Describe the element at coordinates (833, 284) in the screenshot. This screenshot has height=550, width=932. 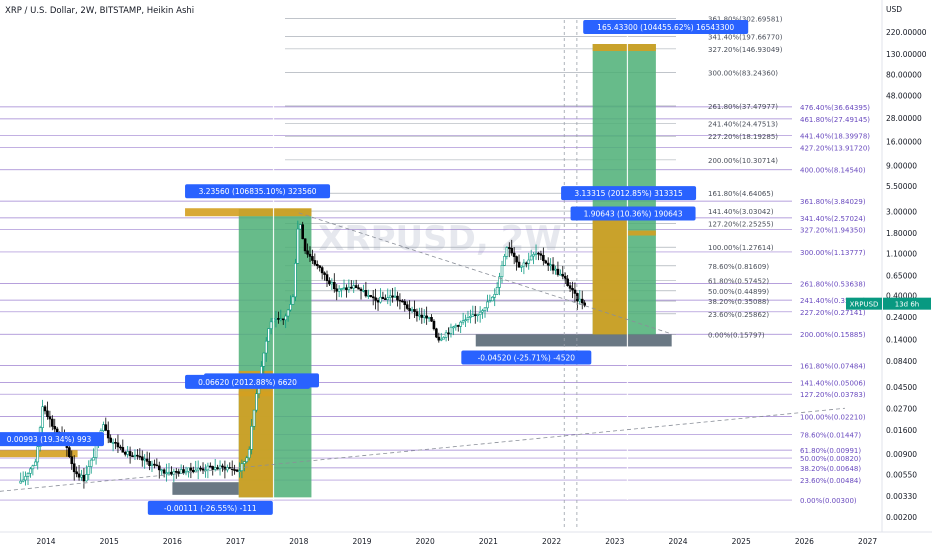
I see `fib-label-left: 261.80%(0.53638)` at that location.